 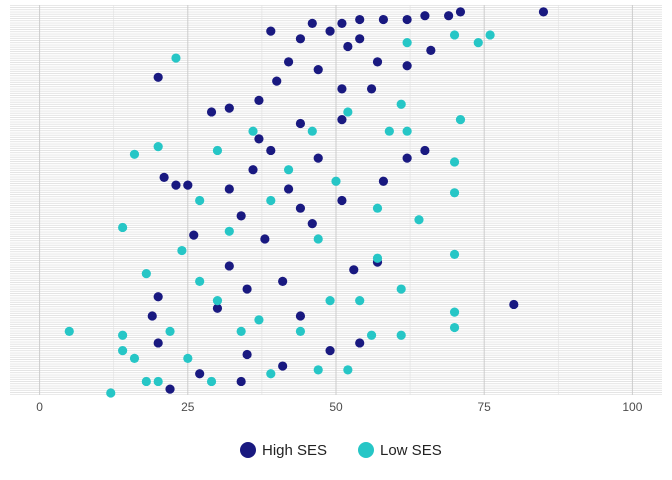 What do you see at coordinates (294, 450) in the screenshot?
I see `legend-label: High SES` at bounding box center [294, 450].